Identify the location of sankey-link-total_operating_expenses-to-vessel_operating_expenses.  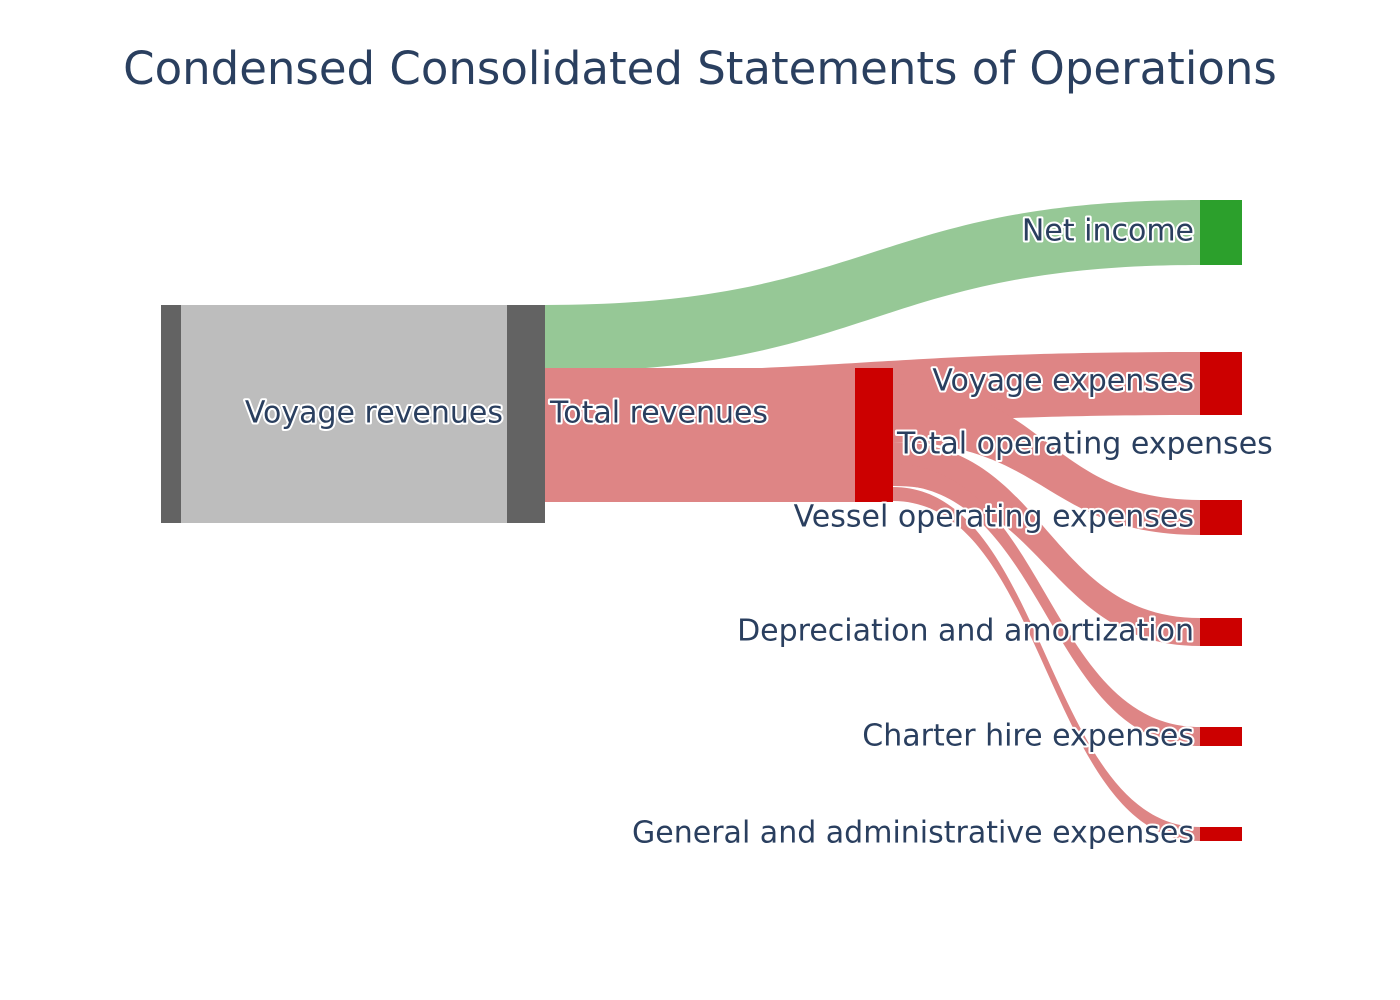
(1046, 459).